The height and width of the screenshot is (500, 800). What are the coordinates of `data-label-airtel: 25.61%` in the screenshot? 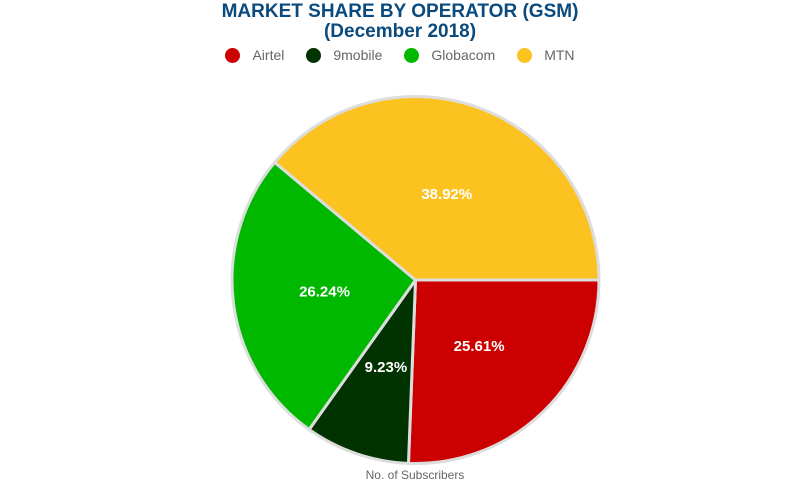 It's located at (479, 346).